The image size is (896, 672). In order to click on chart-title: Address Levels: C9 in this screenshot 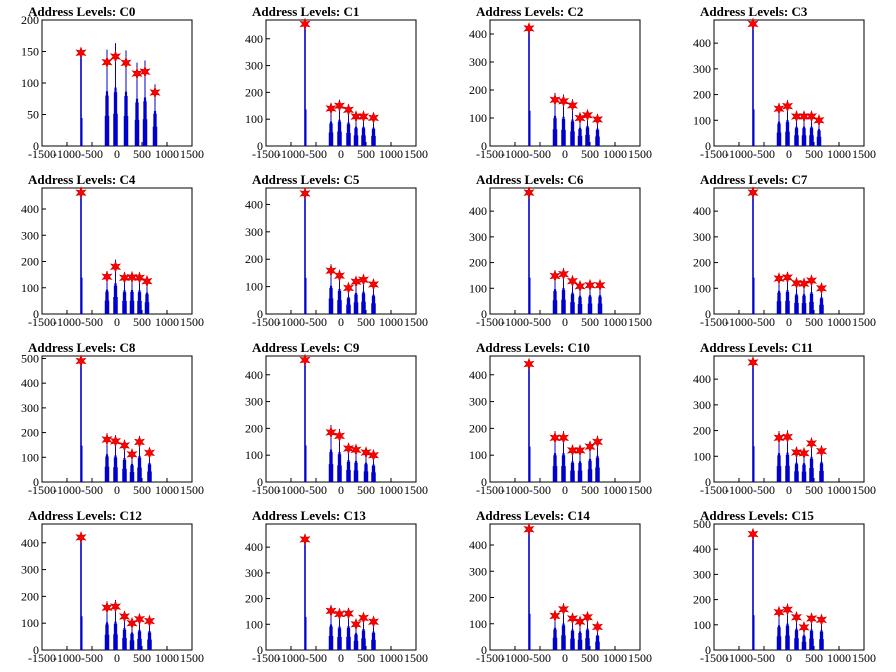, I will do `click(306, 347)`.